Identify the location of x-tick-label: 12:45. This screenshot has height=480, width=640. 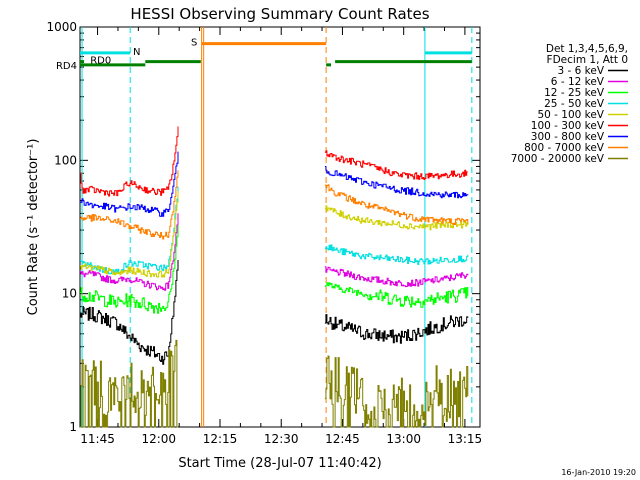
(342, 439).